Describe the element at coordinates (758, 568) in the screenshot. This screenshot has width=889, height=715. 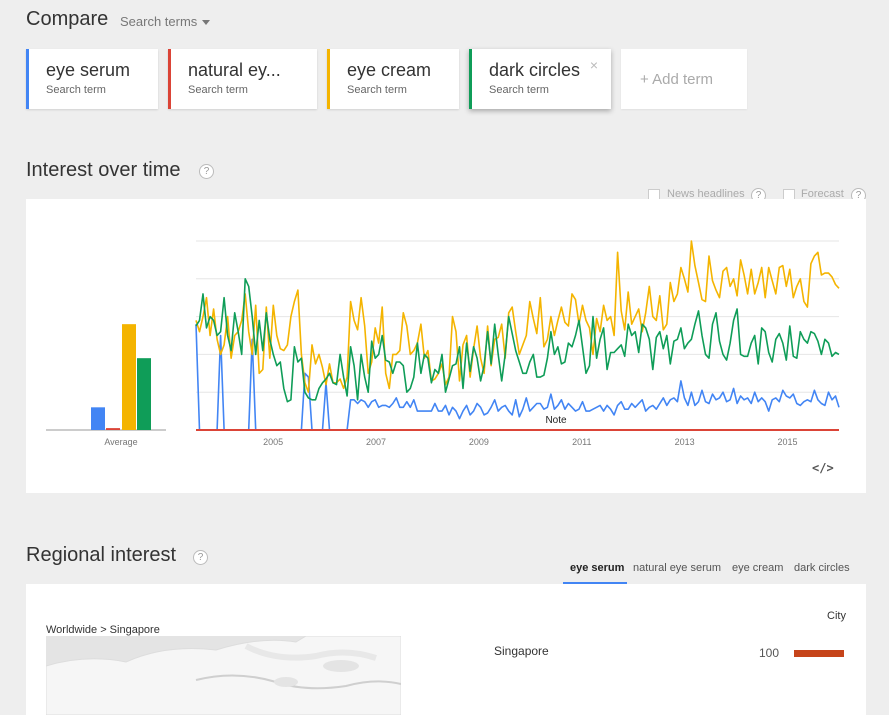
I see `tab-eye-cream: eye cream` at that location.